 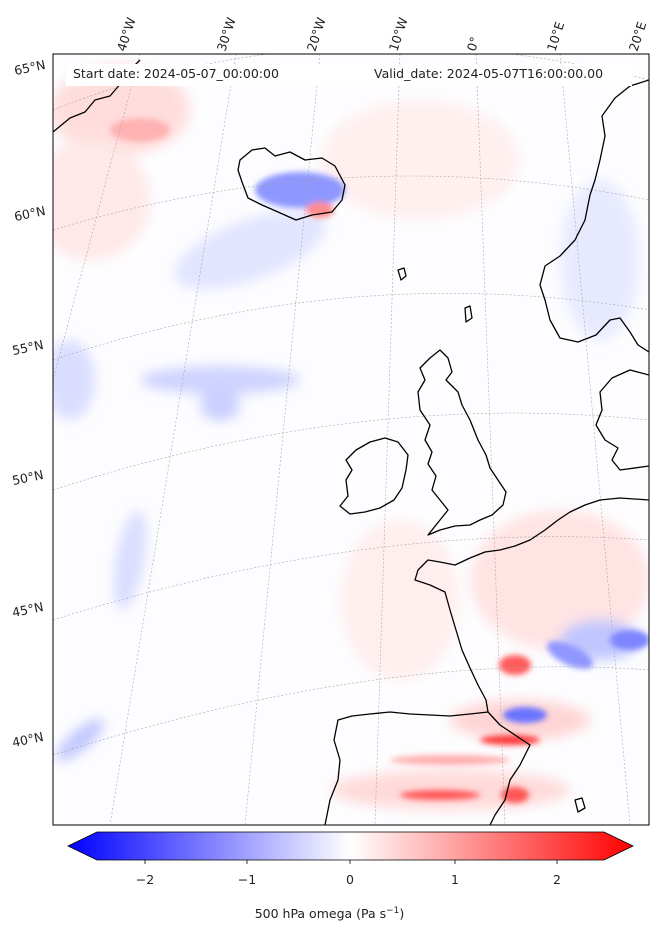 I want to click on colorbar-tick-1: 1, so click(x=455, y=879).